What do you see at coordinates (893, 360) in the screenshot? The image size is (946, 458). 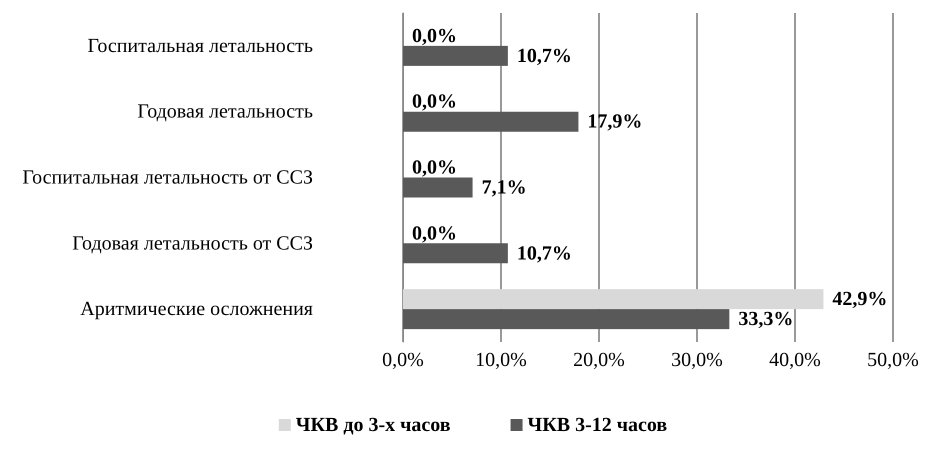 I see `x-tick-label: 50,0%` at bounding box center [893, 360].